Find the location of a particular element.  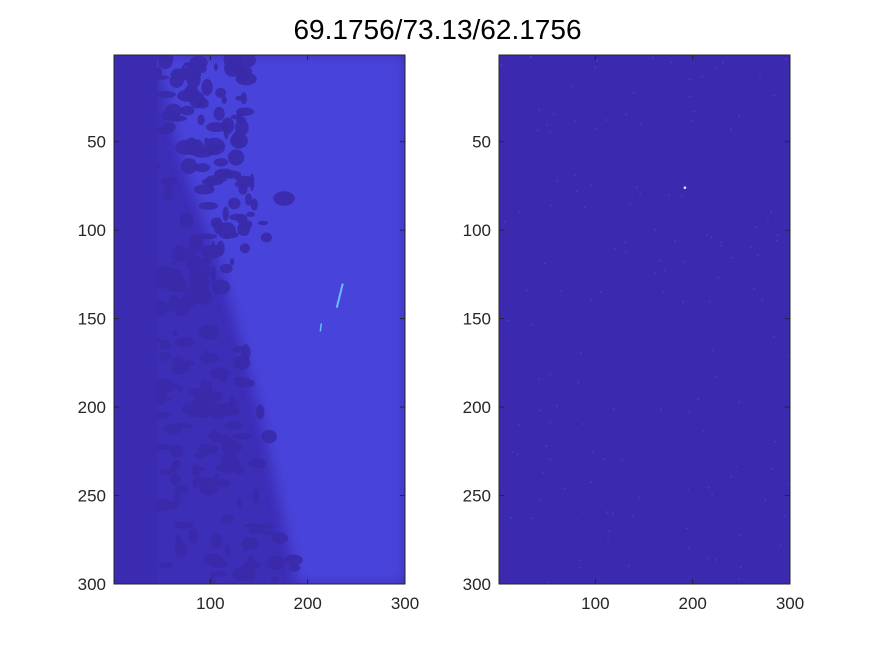

highlight-point is located at coordinates (685, 187).